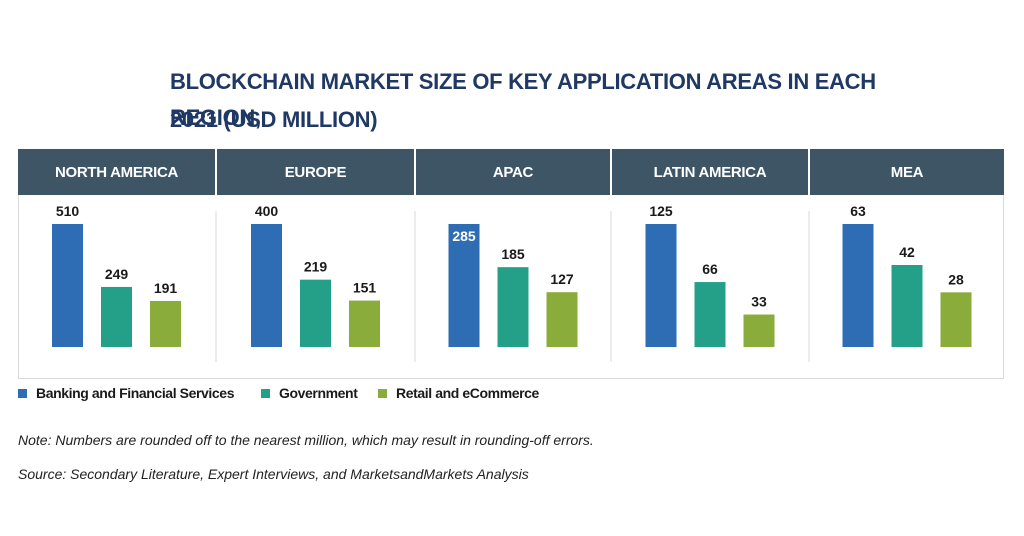  What do you see at coordinates (907, 252) in the screenshot?
I see `data-label-mea-government: 42` at bounding box center [907, 252].